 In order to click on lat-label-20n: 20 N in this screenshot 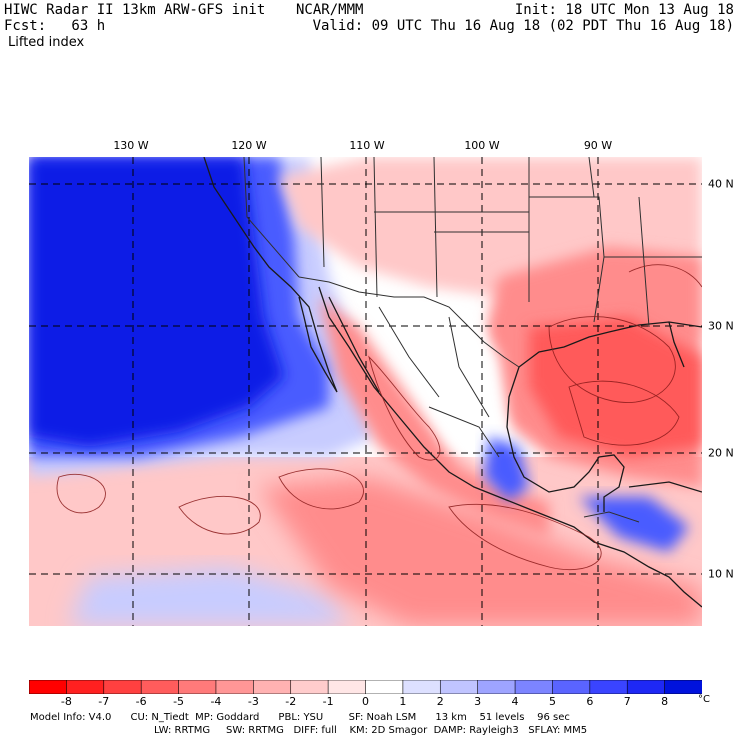, I will do `click(721, 453)`.